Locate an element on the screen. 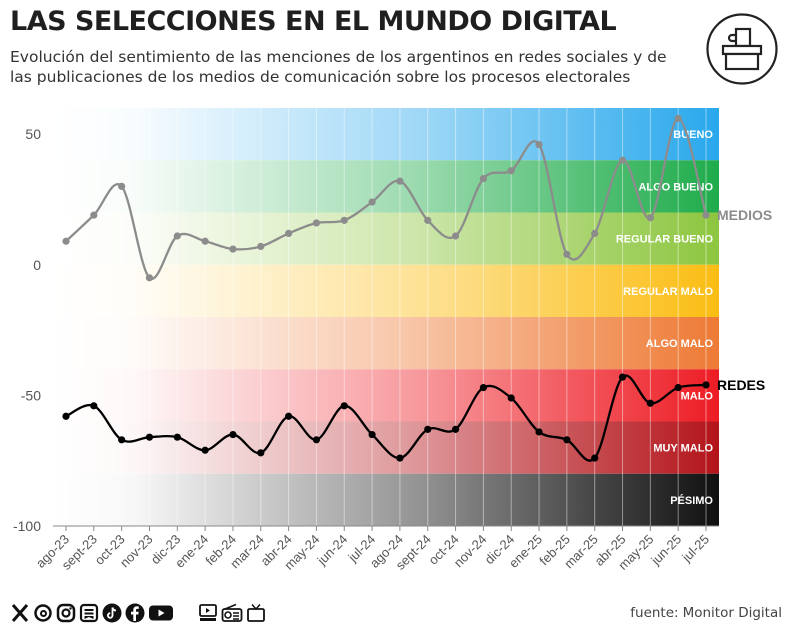 This screenshot has height=641, width=794. y-tick-label: -100 is located at coordinates (27, 526).